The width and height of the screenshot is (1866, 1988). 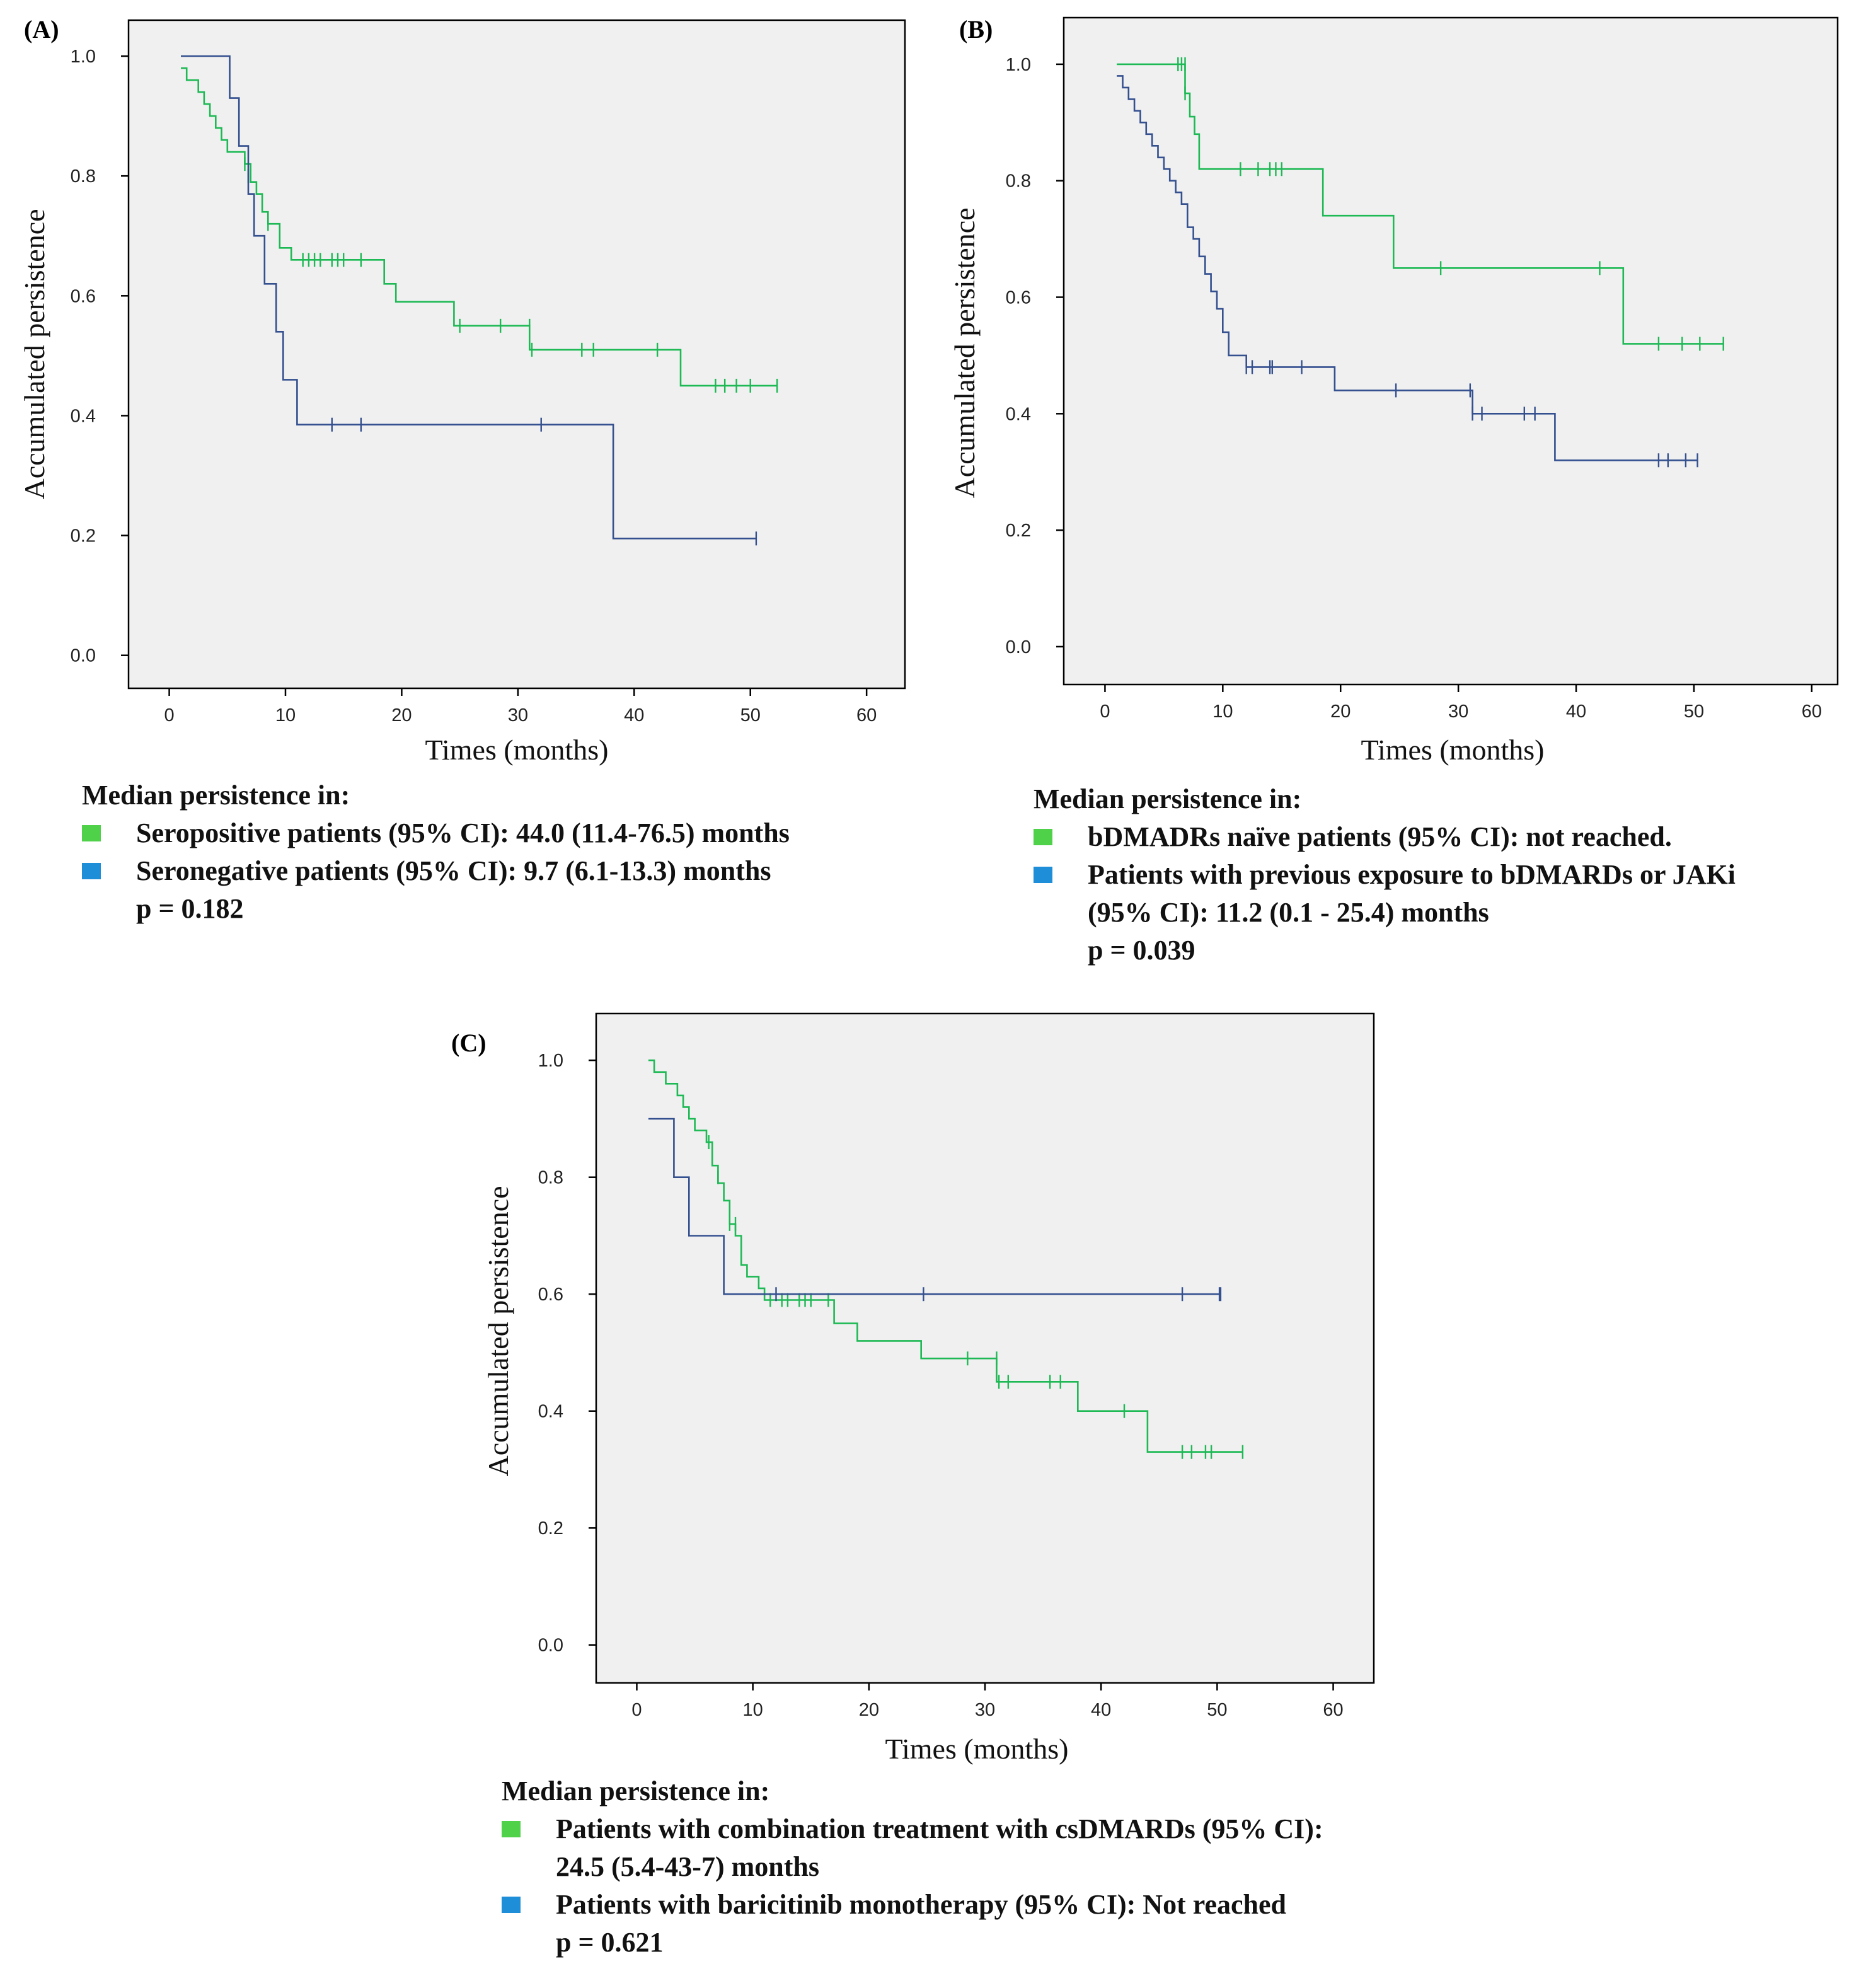 I want to click on legend-entry-text: 24.5 (5.4-43-7) months, so click(x=687, y=1866).